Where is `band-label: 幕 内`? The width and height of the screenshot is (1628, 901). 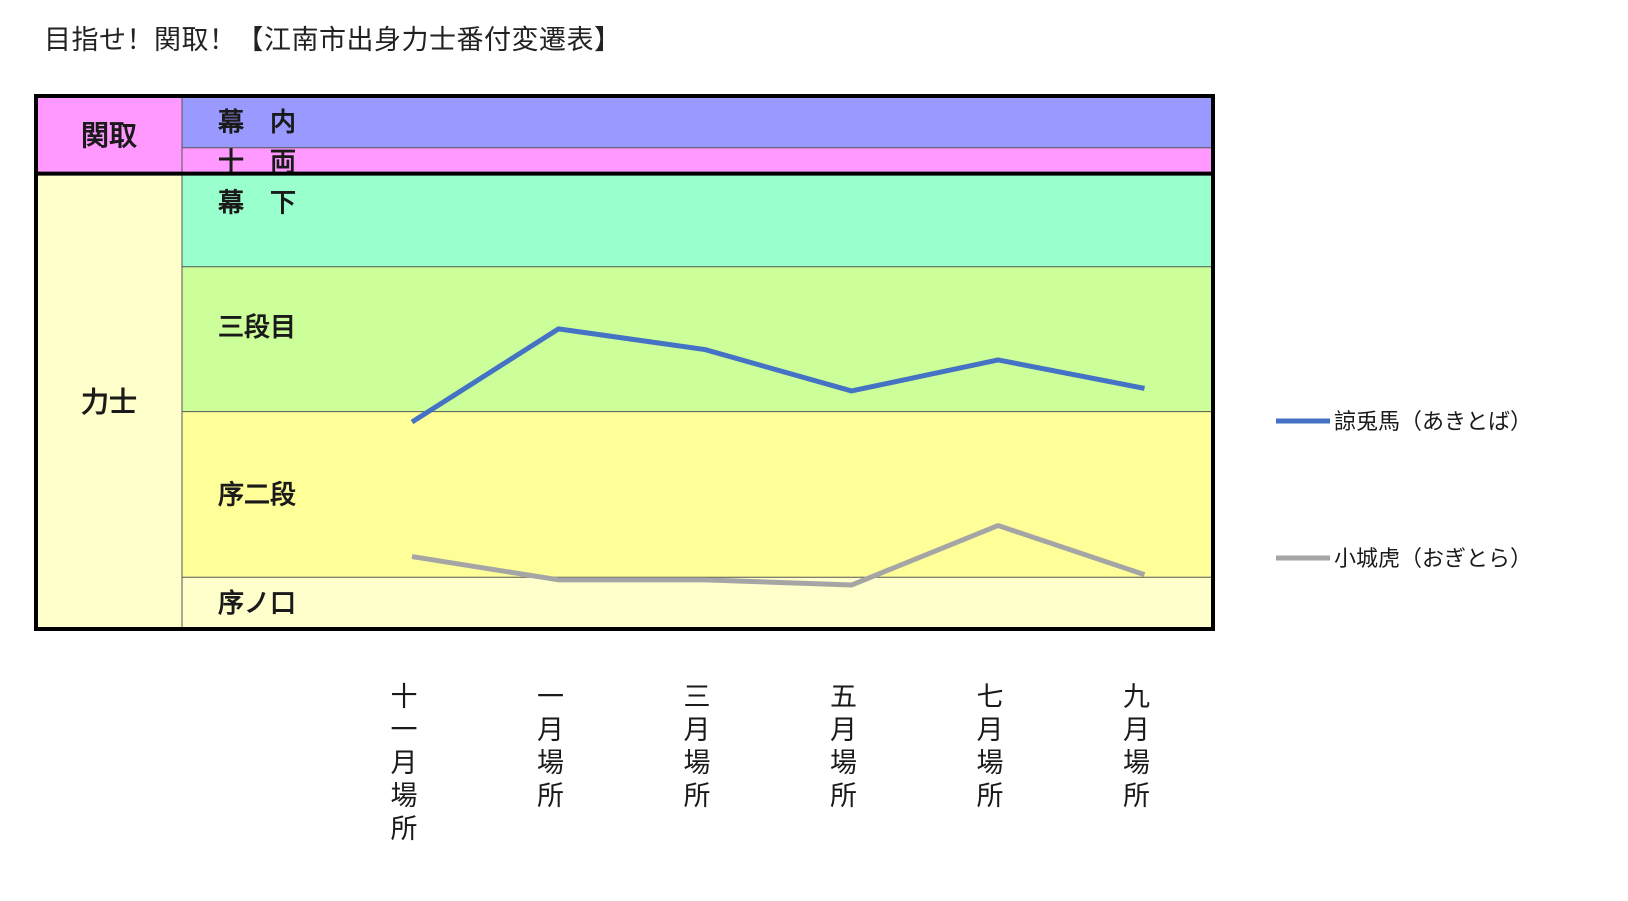
band-label: 幕 内 is located at coordinates (256, 123).